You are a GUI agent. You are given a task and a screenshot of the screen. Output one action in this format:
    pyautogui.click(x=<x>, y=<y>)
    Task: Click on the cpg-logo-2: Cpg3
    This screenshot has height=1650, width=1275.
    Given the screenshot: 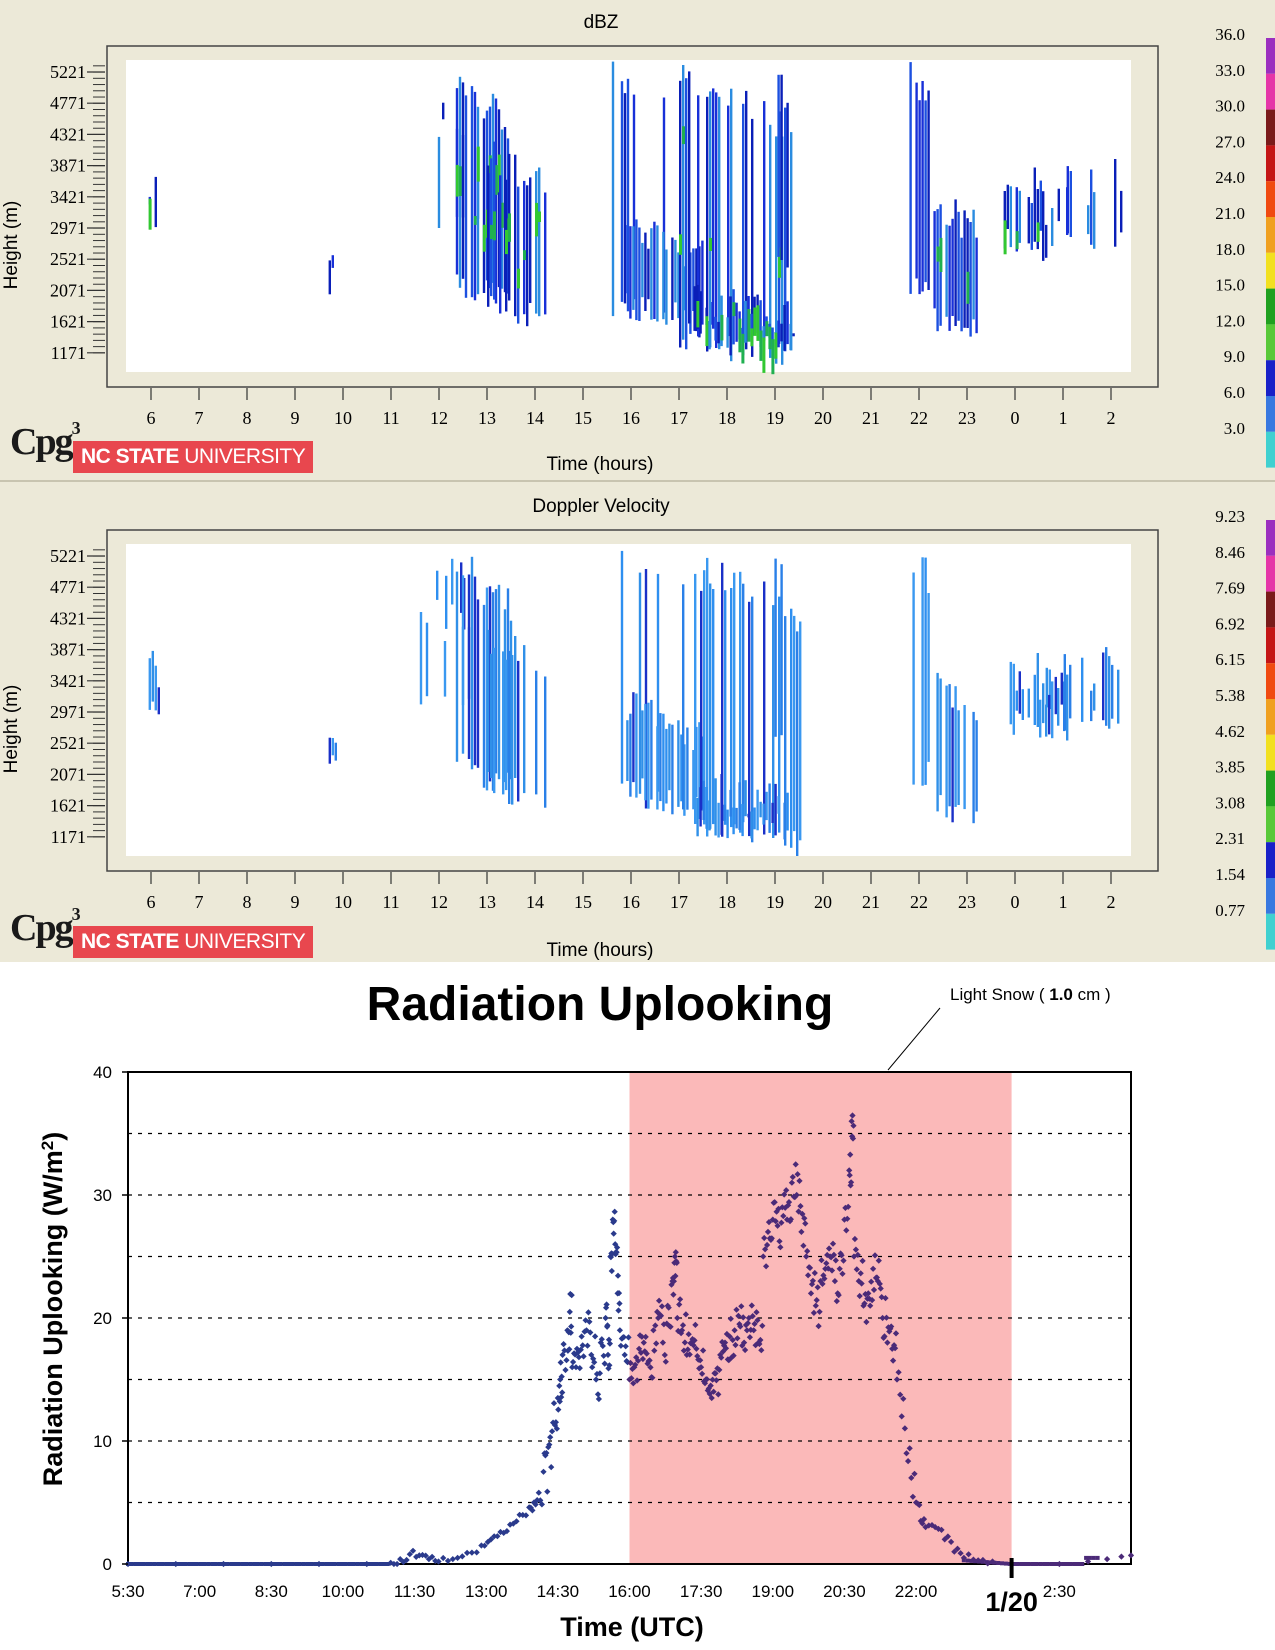 What is the action you would take?
    pyautogui.click(x=45, y=926)
    